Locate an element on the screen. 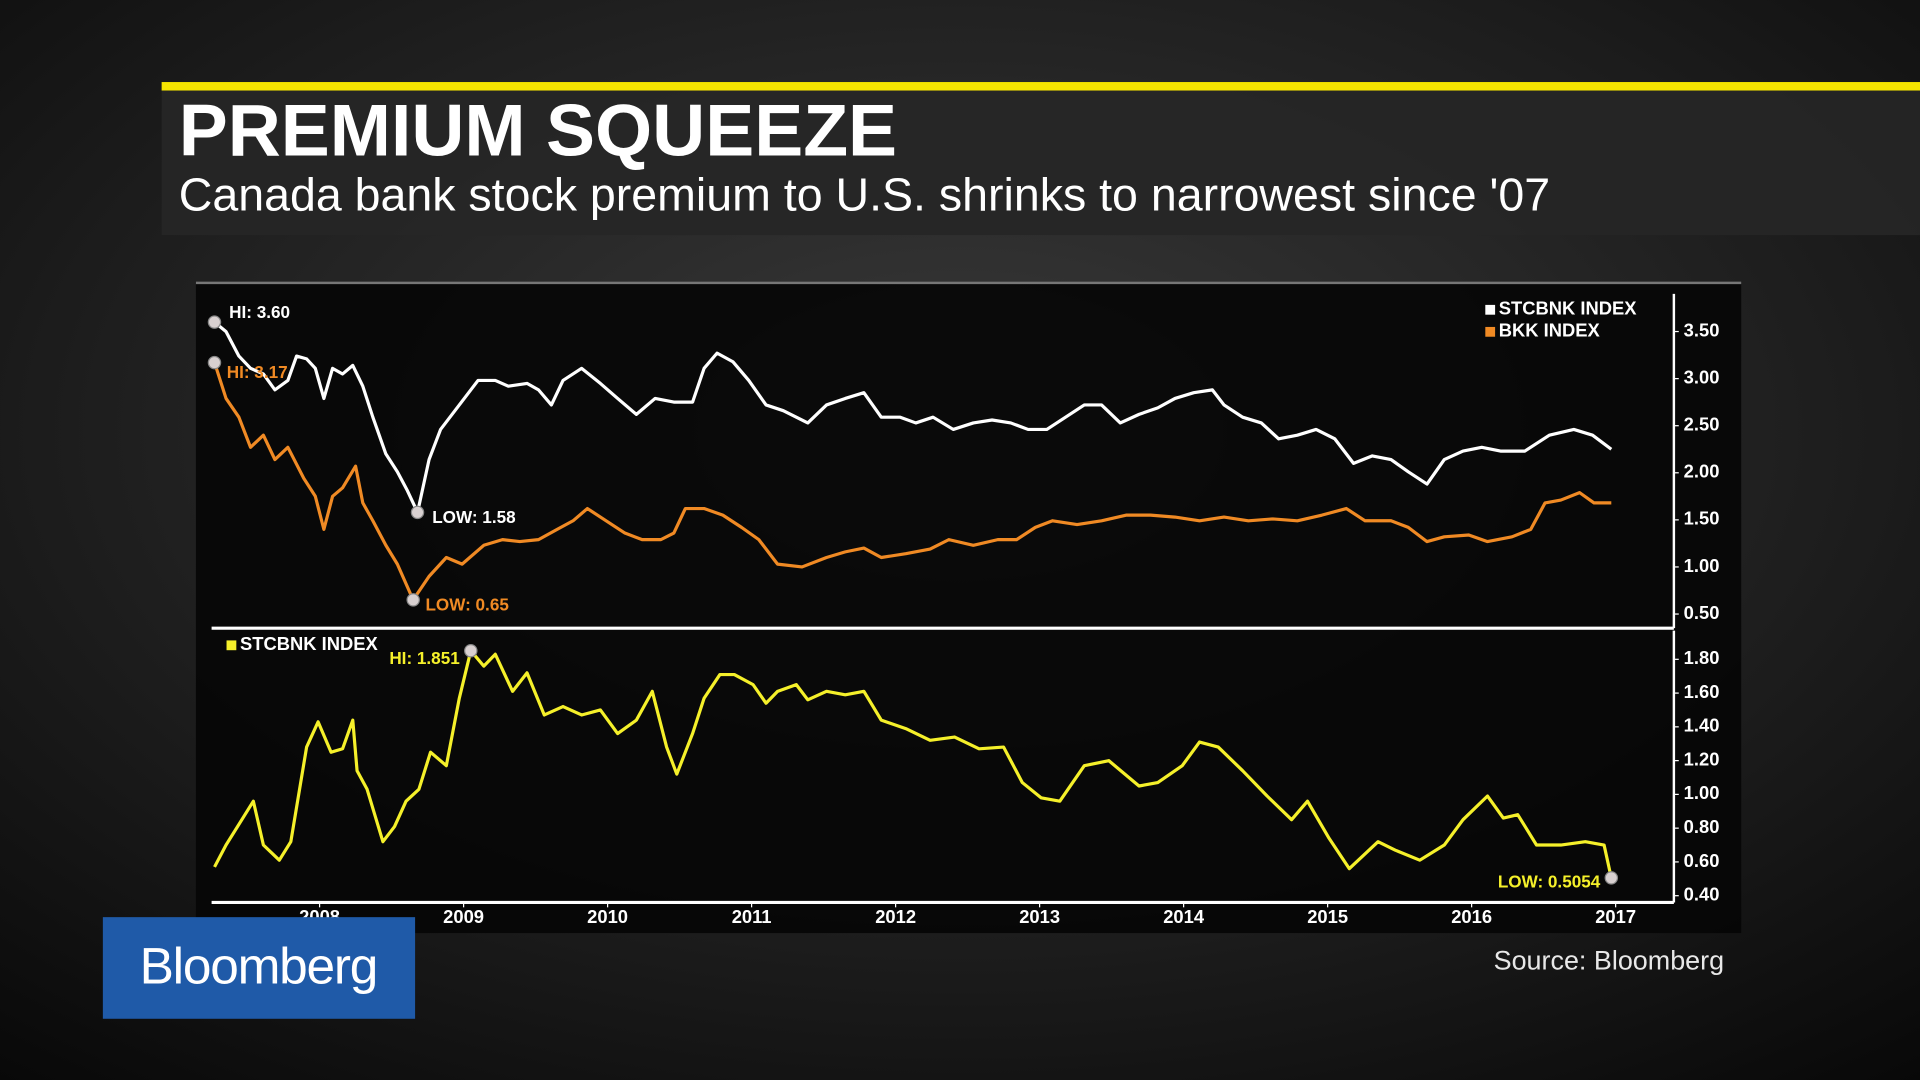  x-tick-label: 2011 is located at coordinates (752, 916).